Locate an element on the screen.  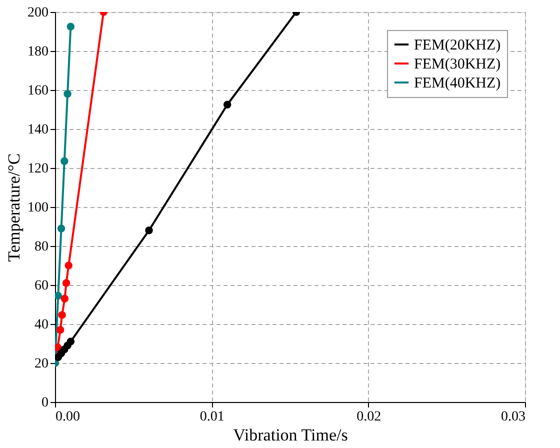
x-tick-label: 0.01 is located at coordinates (212, 417).